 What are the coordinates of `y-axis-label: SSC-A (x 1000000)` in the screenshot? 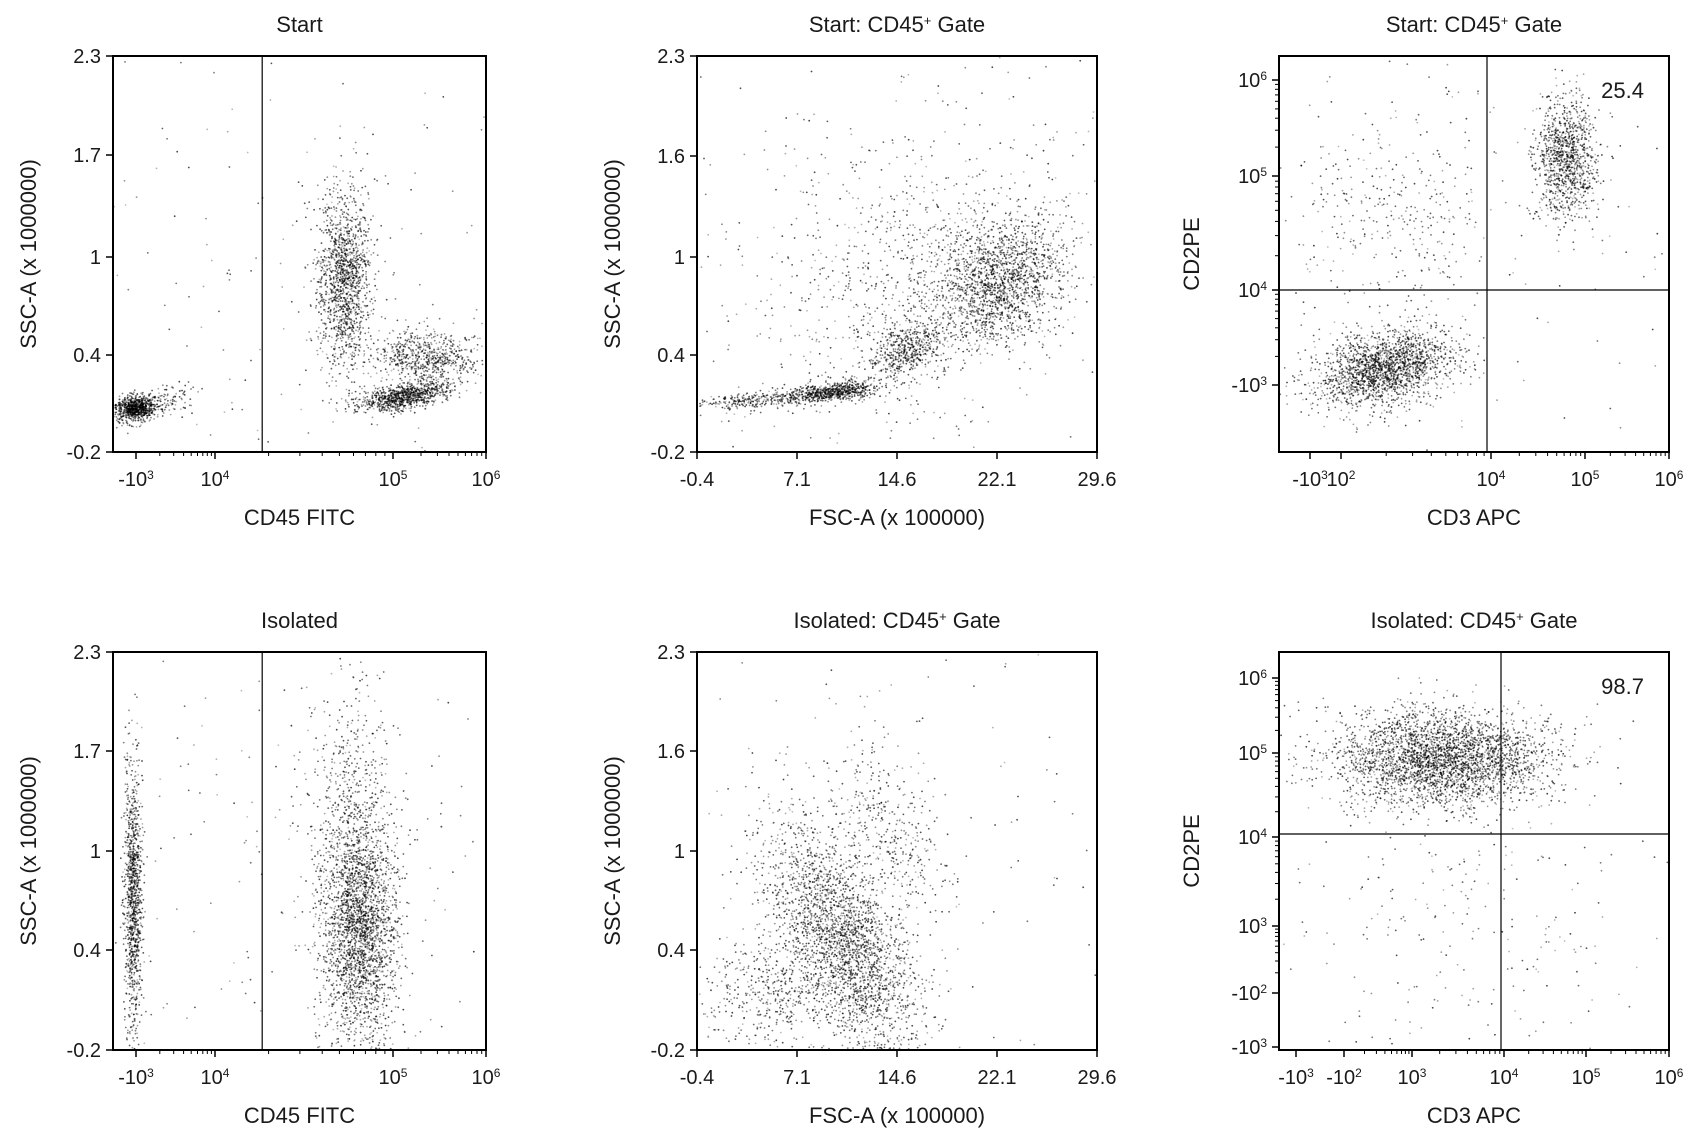 It's located at (28, 254).